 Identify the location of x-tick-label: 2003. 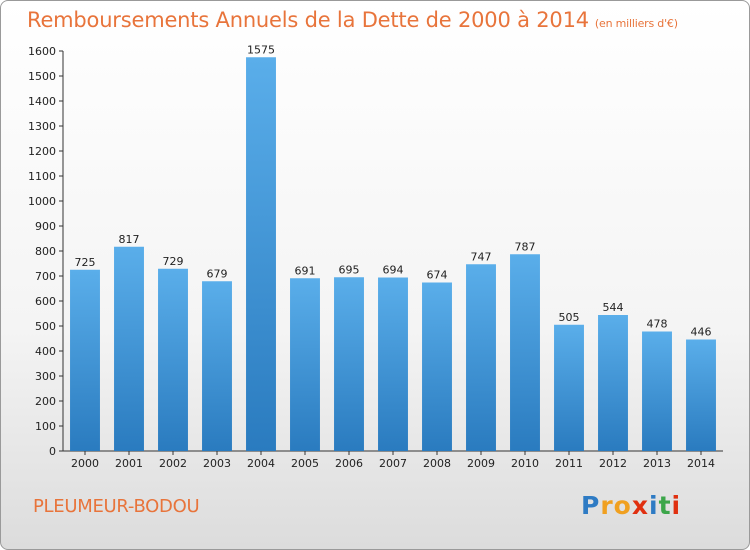
(217, 463).